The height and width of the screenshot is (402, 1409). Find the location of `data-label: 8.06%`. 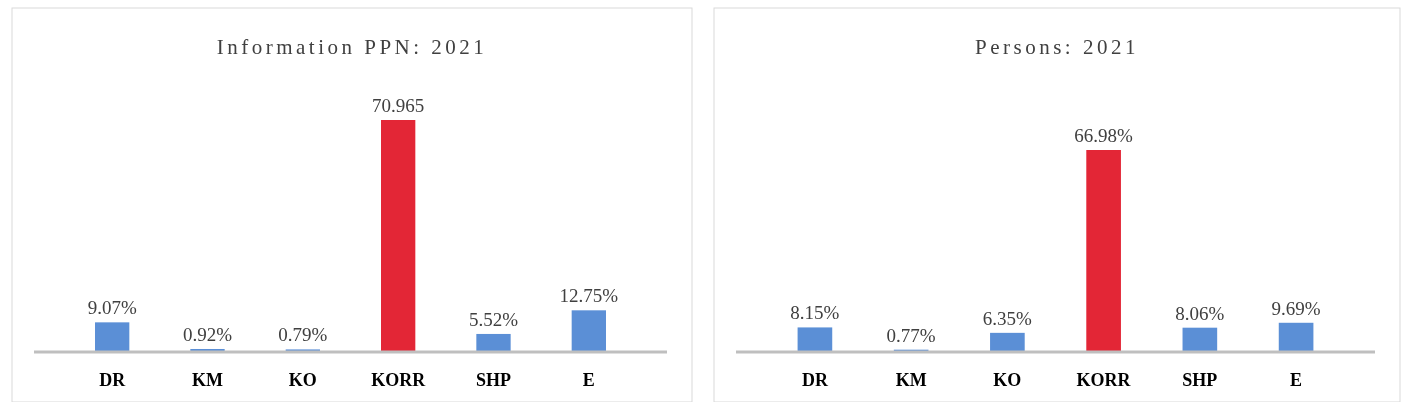

data-label: 8.06% is located at coordinates (1200, 313).